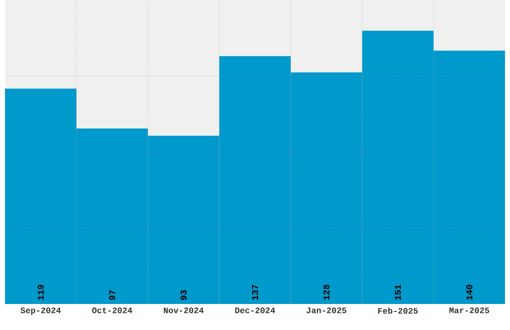  I want to click on data-label: 93, so click(183, 295).